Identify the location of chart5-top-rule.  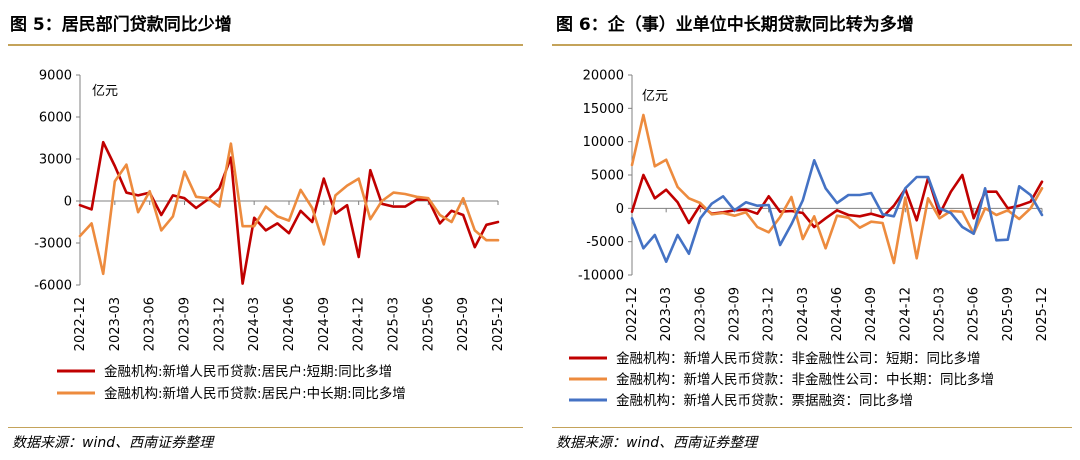
(265, 45).